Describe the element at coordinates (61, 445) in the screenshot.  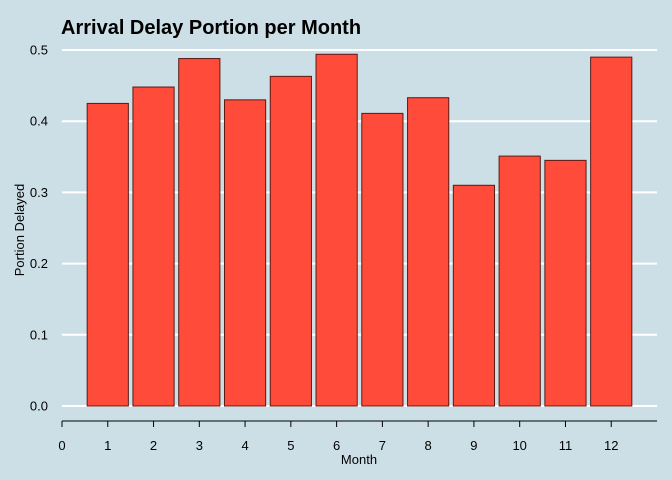
I see `x-tick-label-0: 0` at that location.